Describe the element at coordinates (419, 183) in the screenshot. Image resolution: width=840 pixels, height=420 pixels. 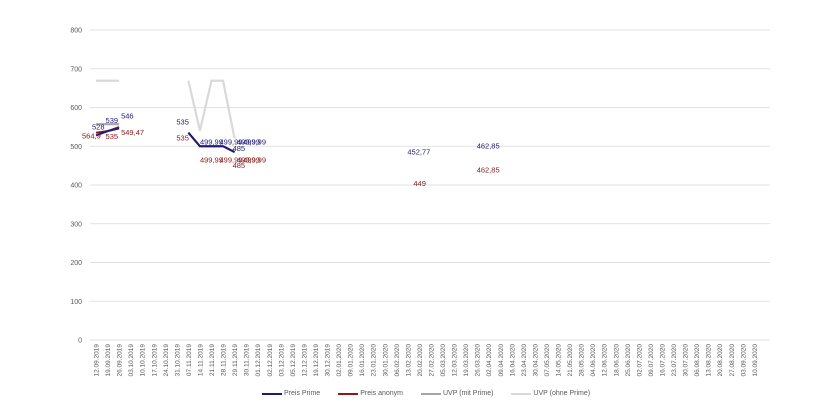
I see `data-label-anonym: 449` at that location.